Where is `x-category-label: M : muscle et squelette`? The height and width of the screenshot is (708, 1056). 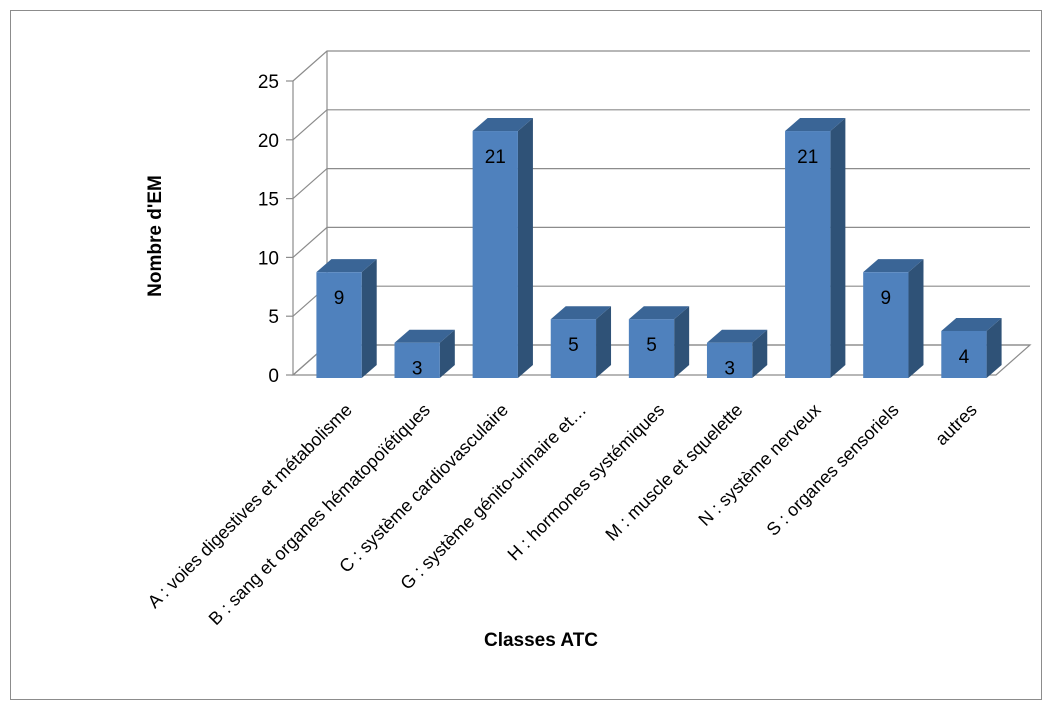 x-category-label: M : muscle et squelette is located at coordinates (673, 472).